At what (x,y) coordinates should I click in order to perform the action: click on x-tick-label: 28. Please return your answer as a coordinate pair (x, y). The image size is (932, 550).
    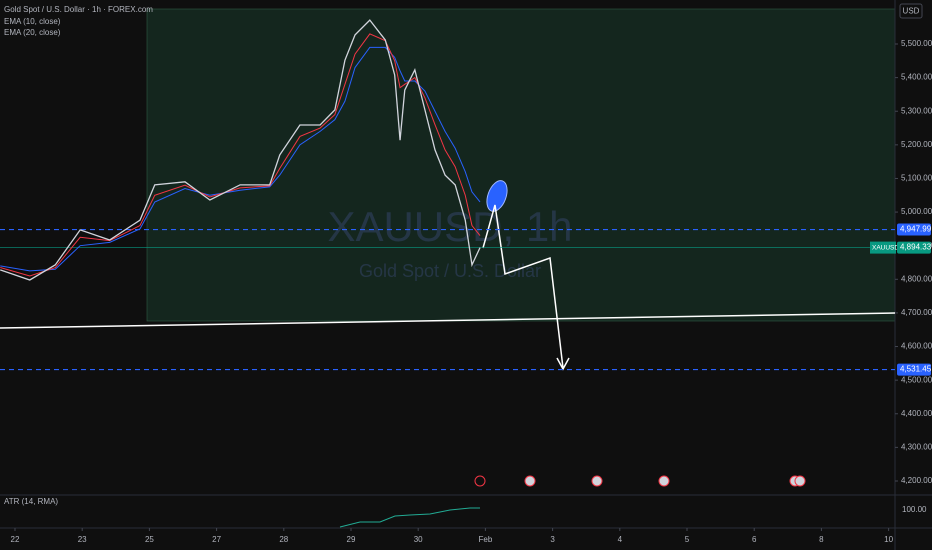
    Looking at the image, I should click on (283, 539).